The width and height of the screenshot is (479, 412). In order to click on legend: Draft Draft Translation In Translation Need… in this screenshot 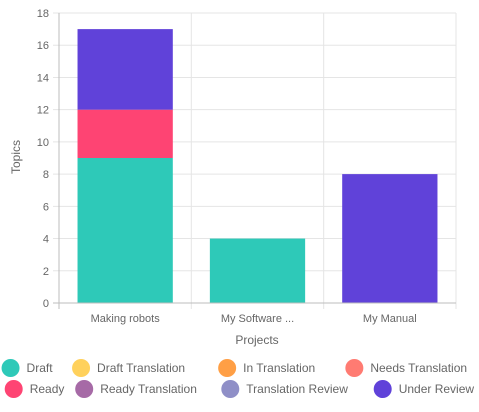, I will do `click(238, 378)`.